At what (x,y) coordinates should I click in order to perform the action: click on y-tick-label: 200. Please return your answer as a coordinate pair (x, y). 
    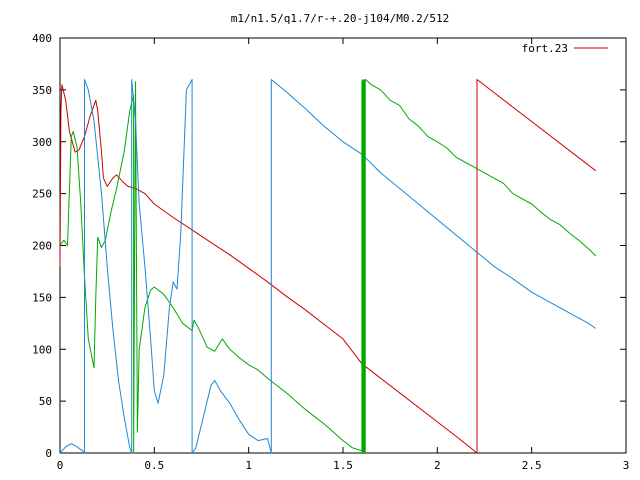
    Looking at the image, I should click on (42, 246).